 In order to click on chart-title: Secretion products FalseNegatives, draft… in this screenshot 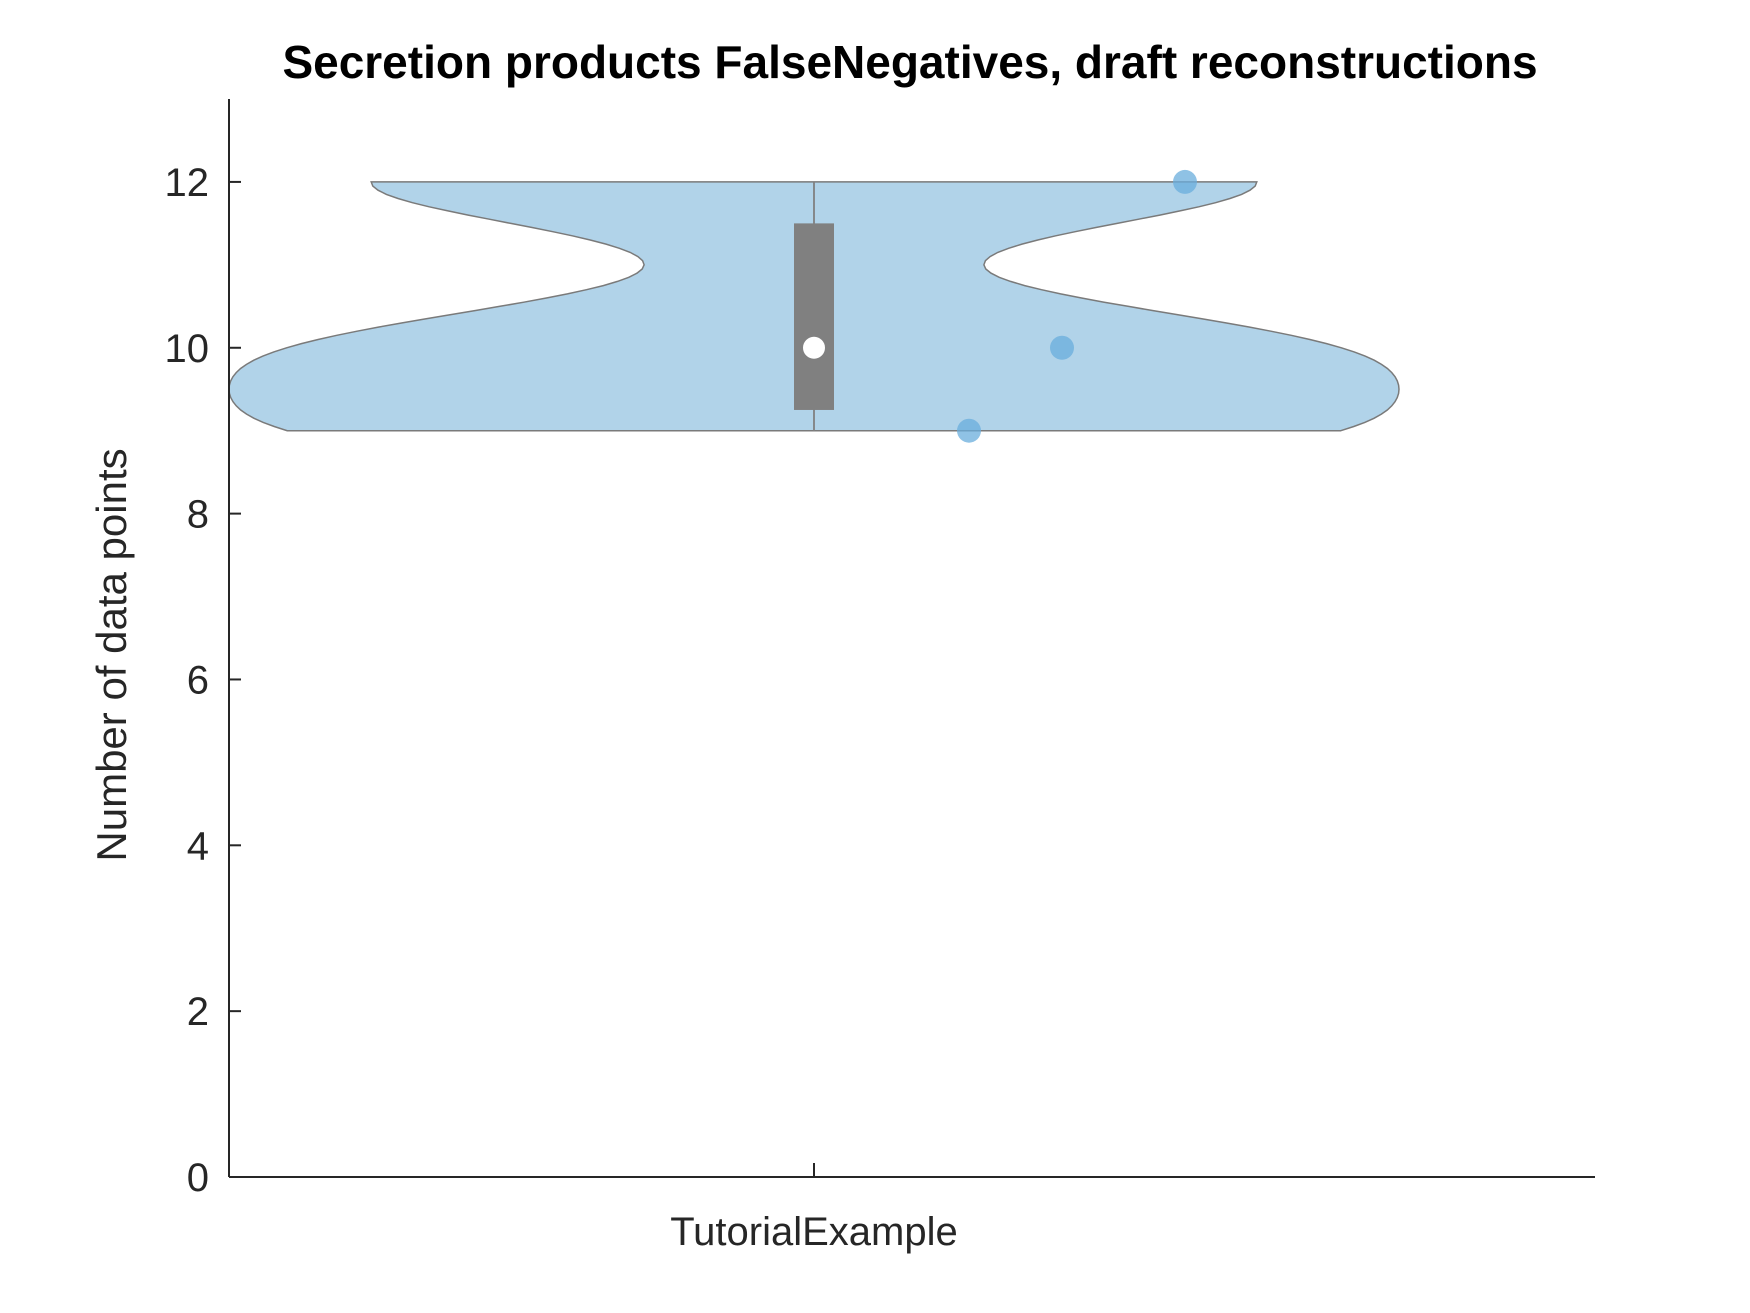, I will do `click(909, 62)`.